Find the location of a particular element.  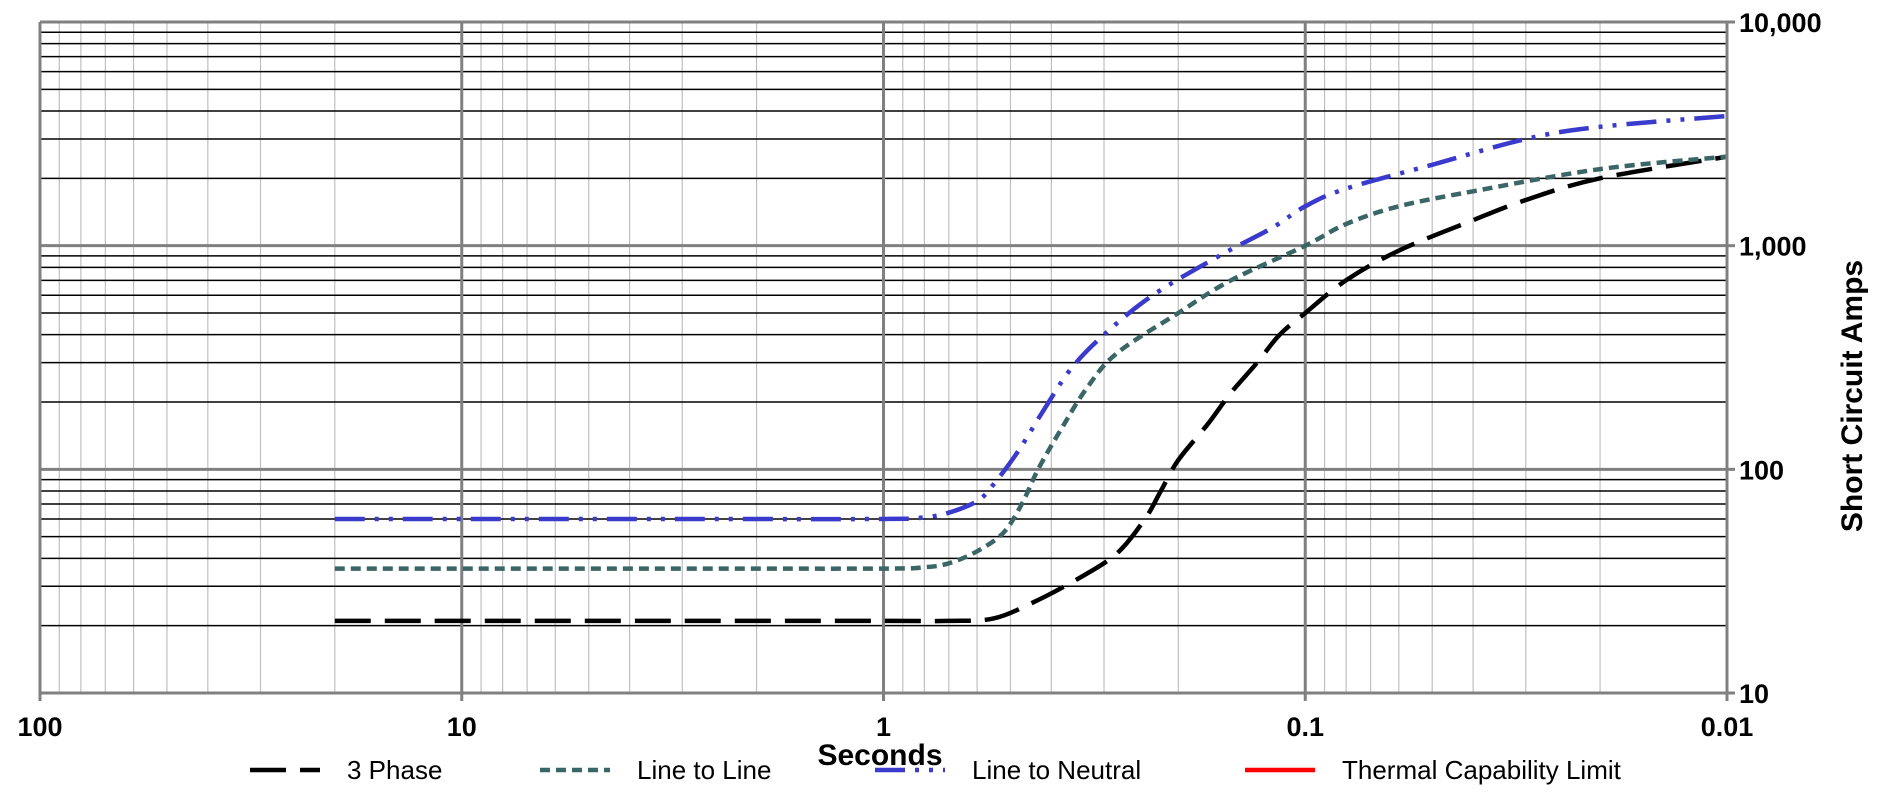

y-tick-label: 1,000 is located at coordinates (1773, 247).